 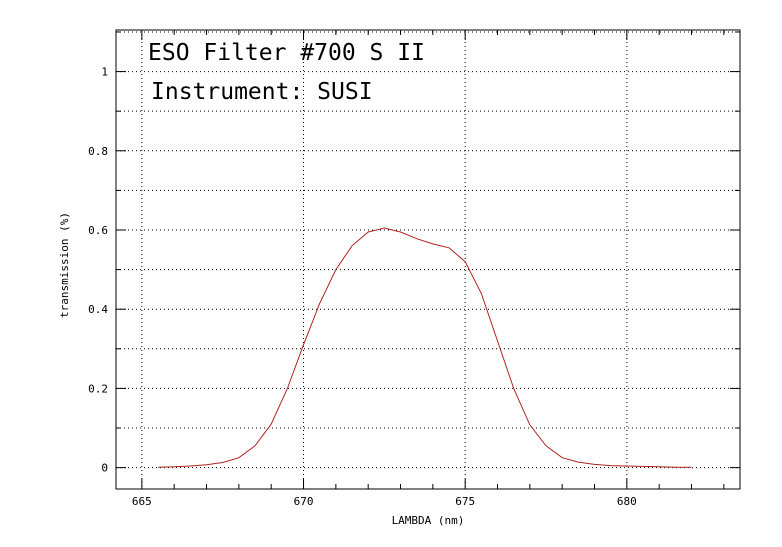 What do you see at coordinates (304, 501) in the screenshot?
I see `x-tick-label: 670` at bounding box center [304, 501].